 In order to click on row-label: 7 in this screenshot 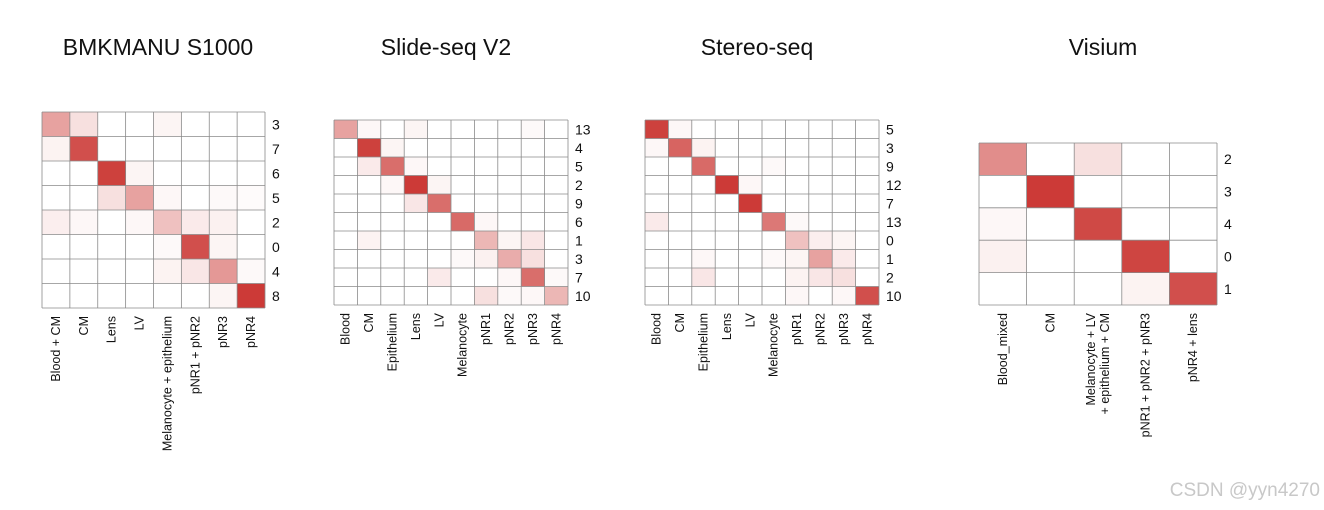, I will do `click(579, 277)`.